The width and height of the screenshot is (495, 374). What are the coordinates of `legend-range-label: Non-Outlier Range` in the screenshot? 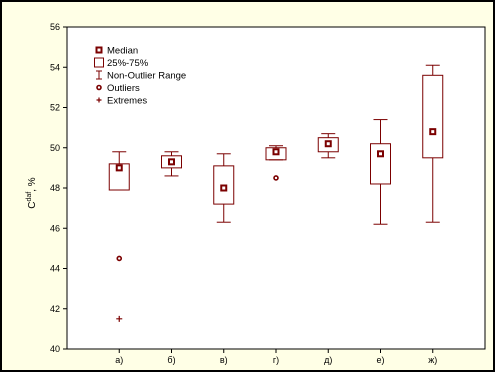 It's located at (146, 76).